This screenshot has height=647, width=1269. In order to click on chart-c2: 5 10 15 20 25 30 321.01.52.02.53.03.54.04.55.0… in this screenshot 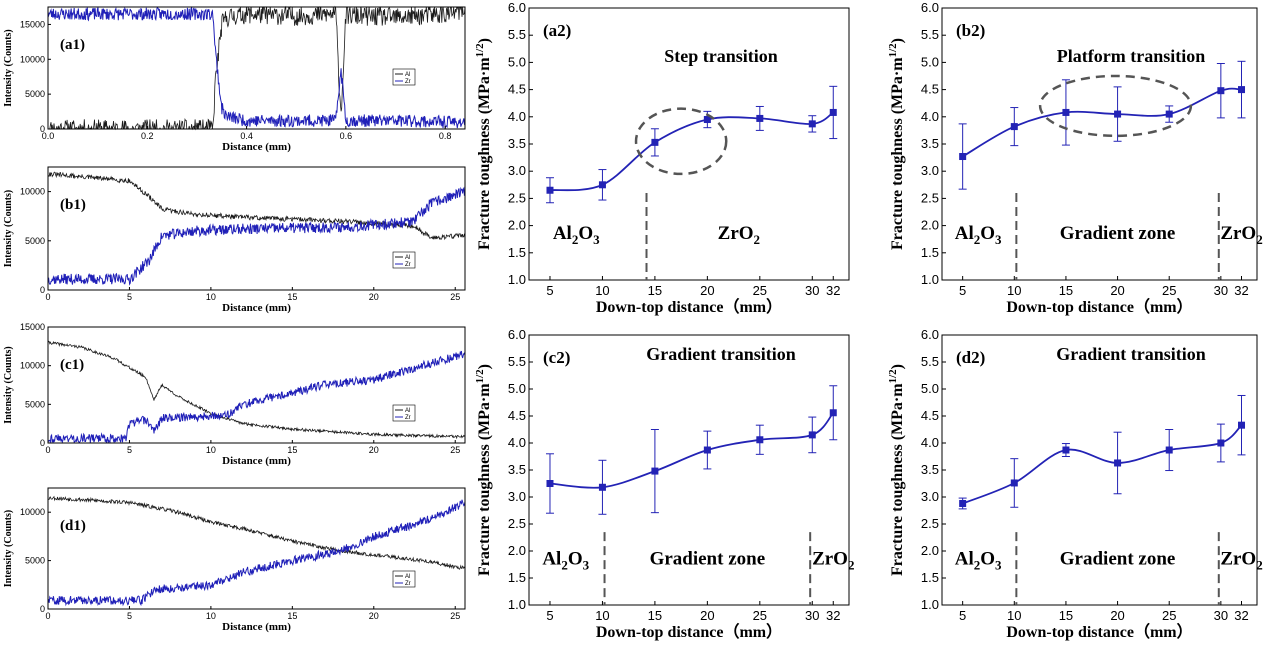, I will do `click(664, 484)`.